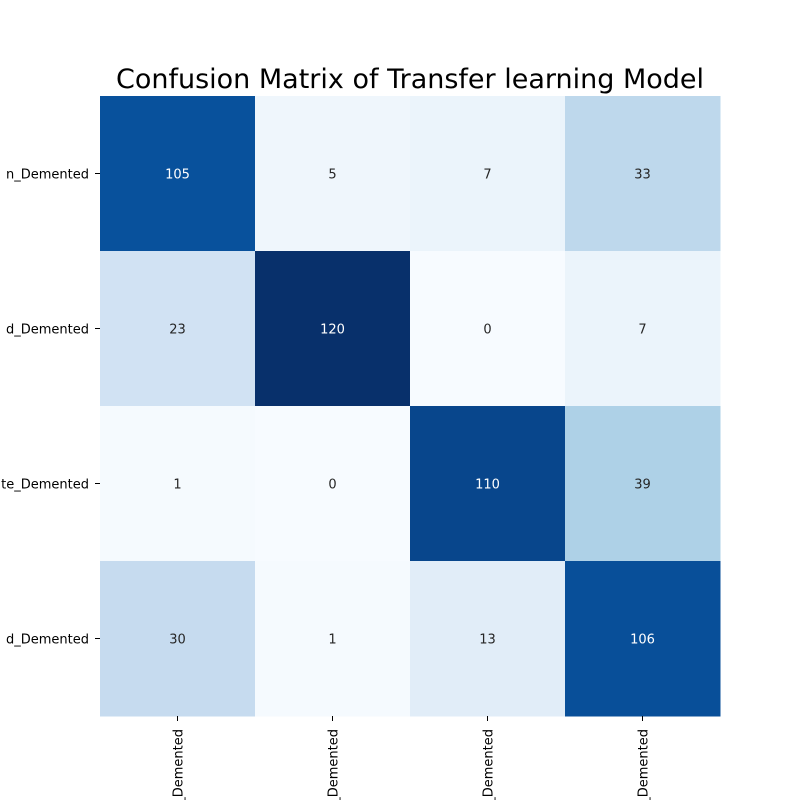 The height and width of the screenshot is (800, 800). Describe the element at coordinates (644, 764) in the screenshot. I see `x-tick-label-3: _Demented` at that location.